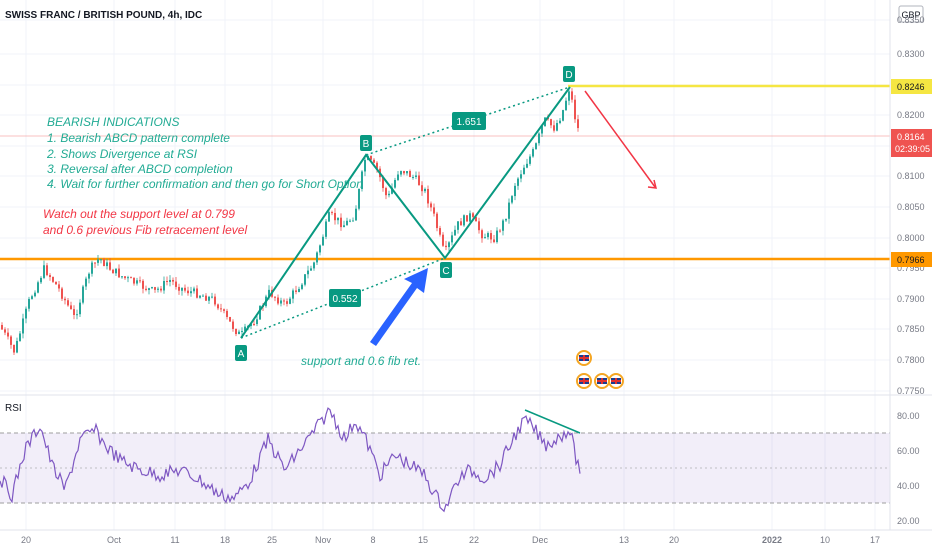  Describe the element at coordinates (103, 15) in the screenshot. I see `chart-title: SWISS FRANC / BRITISH POUND, 4h, IDC` at that location.